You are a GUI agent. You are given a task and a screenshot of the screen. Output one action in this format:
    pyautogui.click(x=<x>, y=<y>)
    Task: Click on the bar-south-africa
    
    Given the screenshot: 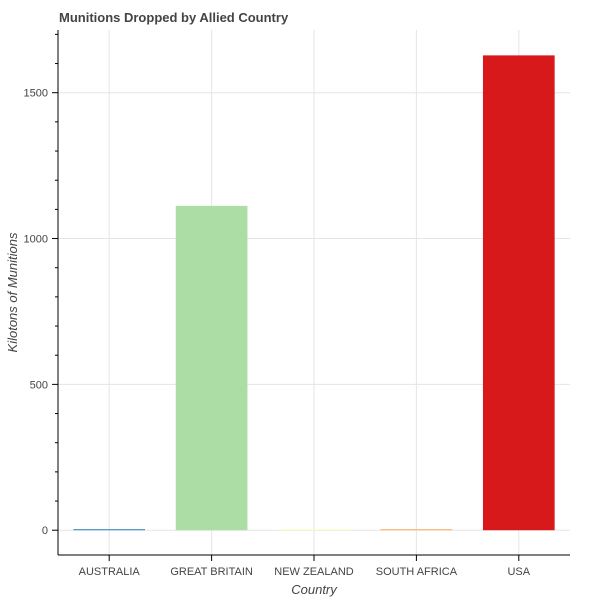 What is the action you would take?
    pyautogui.click(x=416, y=530)
    